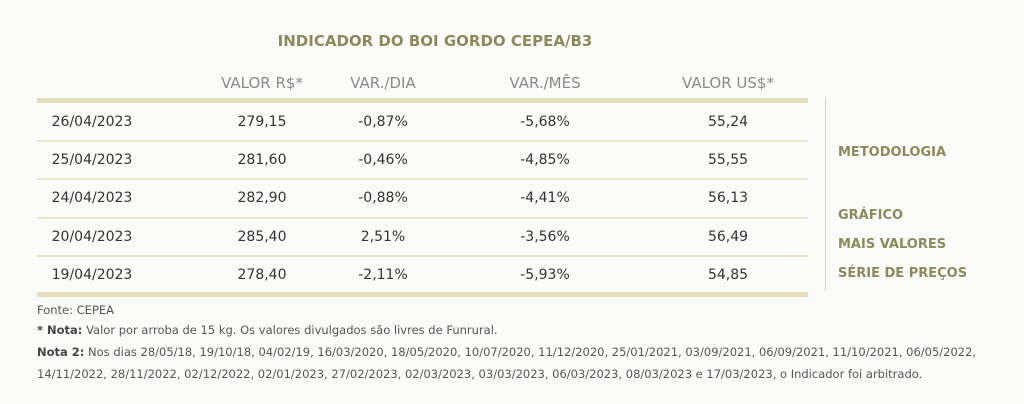 Image resolution: width=1024 pixels, height=404 pixels. What do you see at coordinates (383, 122) in the screenshot?
I see `table-cell: -0,87%` at bounding box center [383, 122].